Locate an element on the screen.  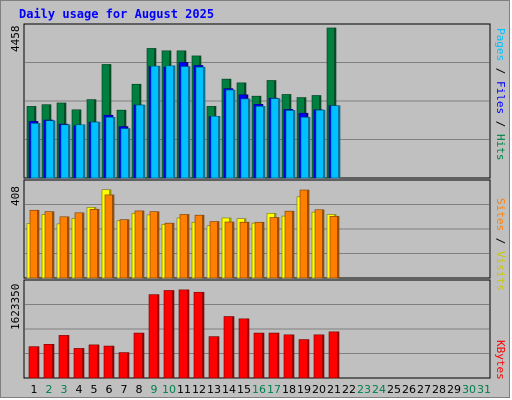
bar-pages-day-7-side is located at coordinates (129, 153).